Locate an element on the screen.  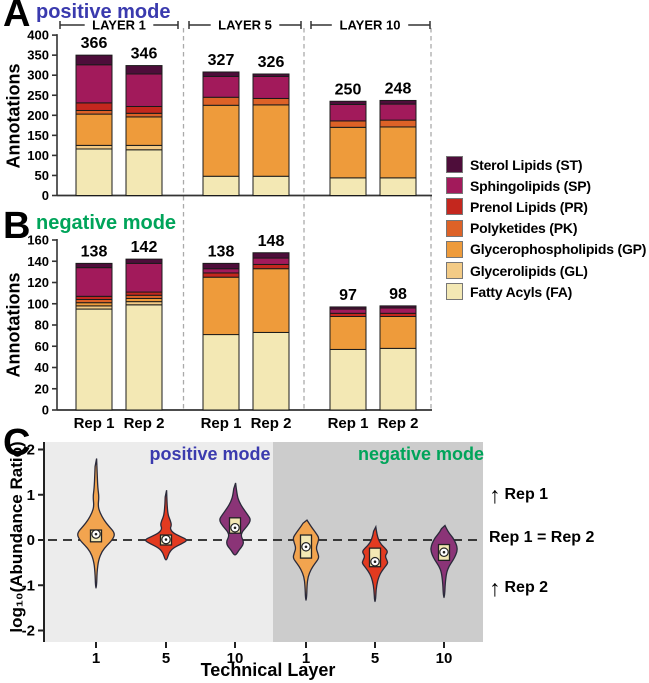
annotation-rep2-text: Rep 2 is located at coordinates (526, 588).